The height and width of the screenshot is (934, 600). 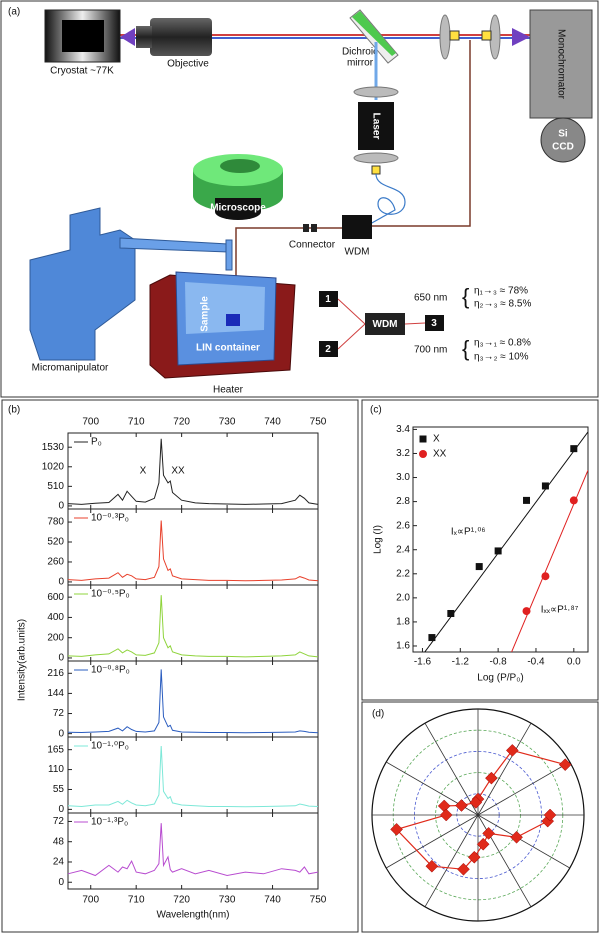 I want to click on legend-label: 10⁻¹·³P₀, so click(x=109, y=822).